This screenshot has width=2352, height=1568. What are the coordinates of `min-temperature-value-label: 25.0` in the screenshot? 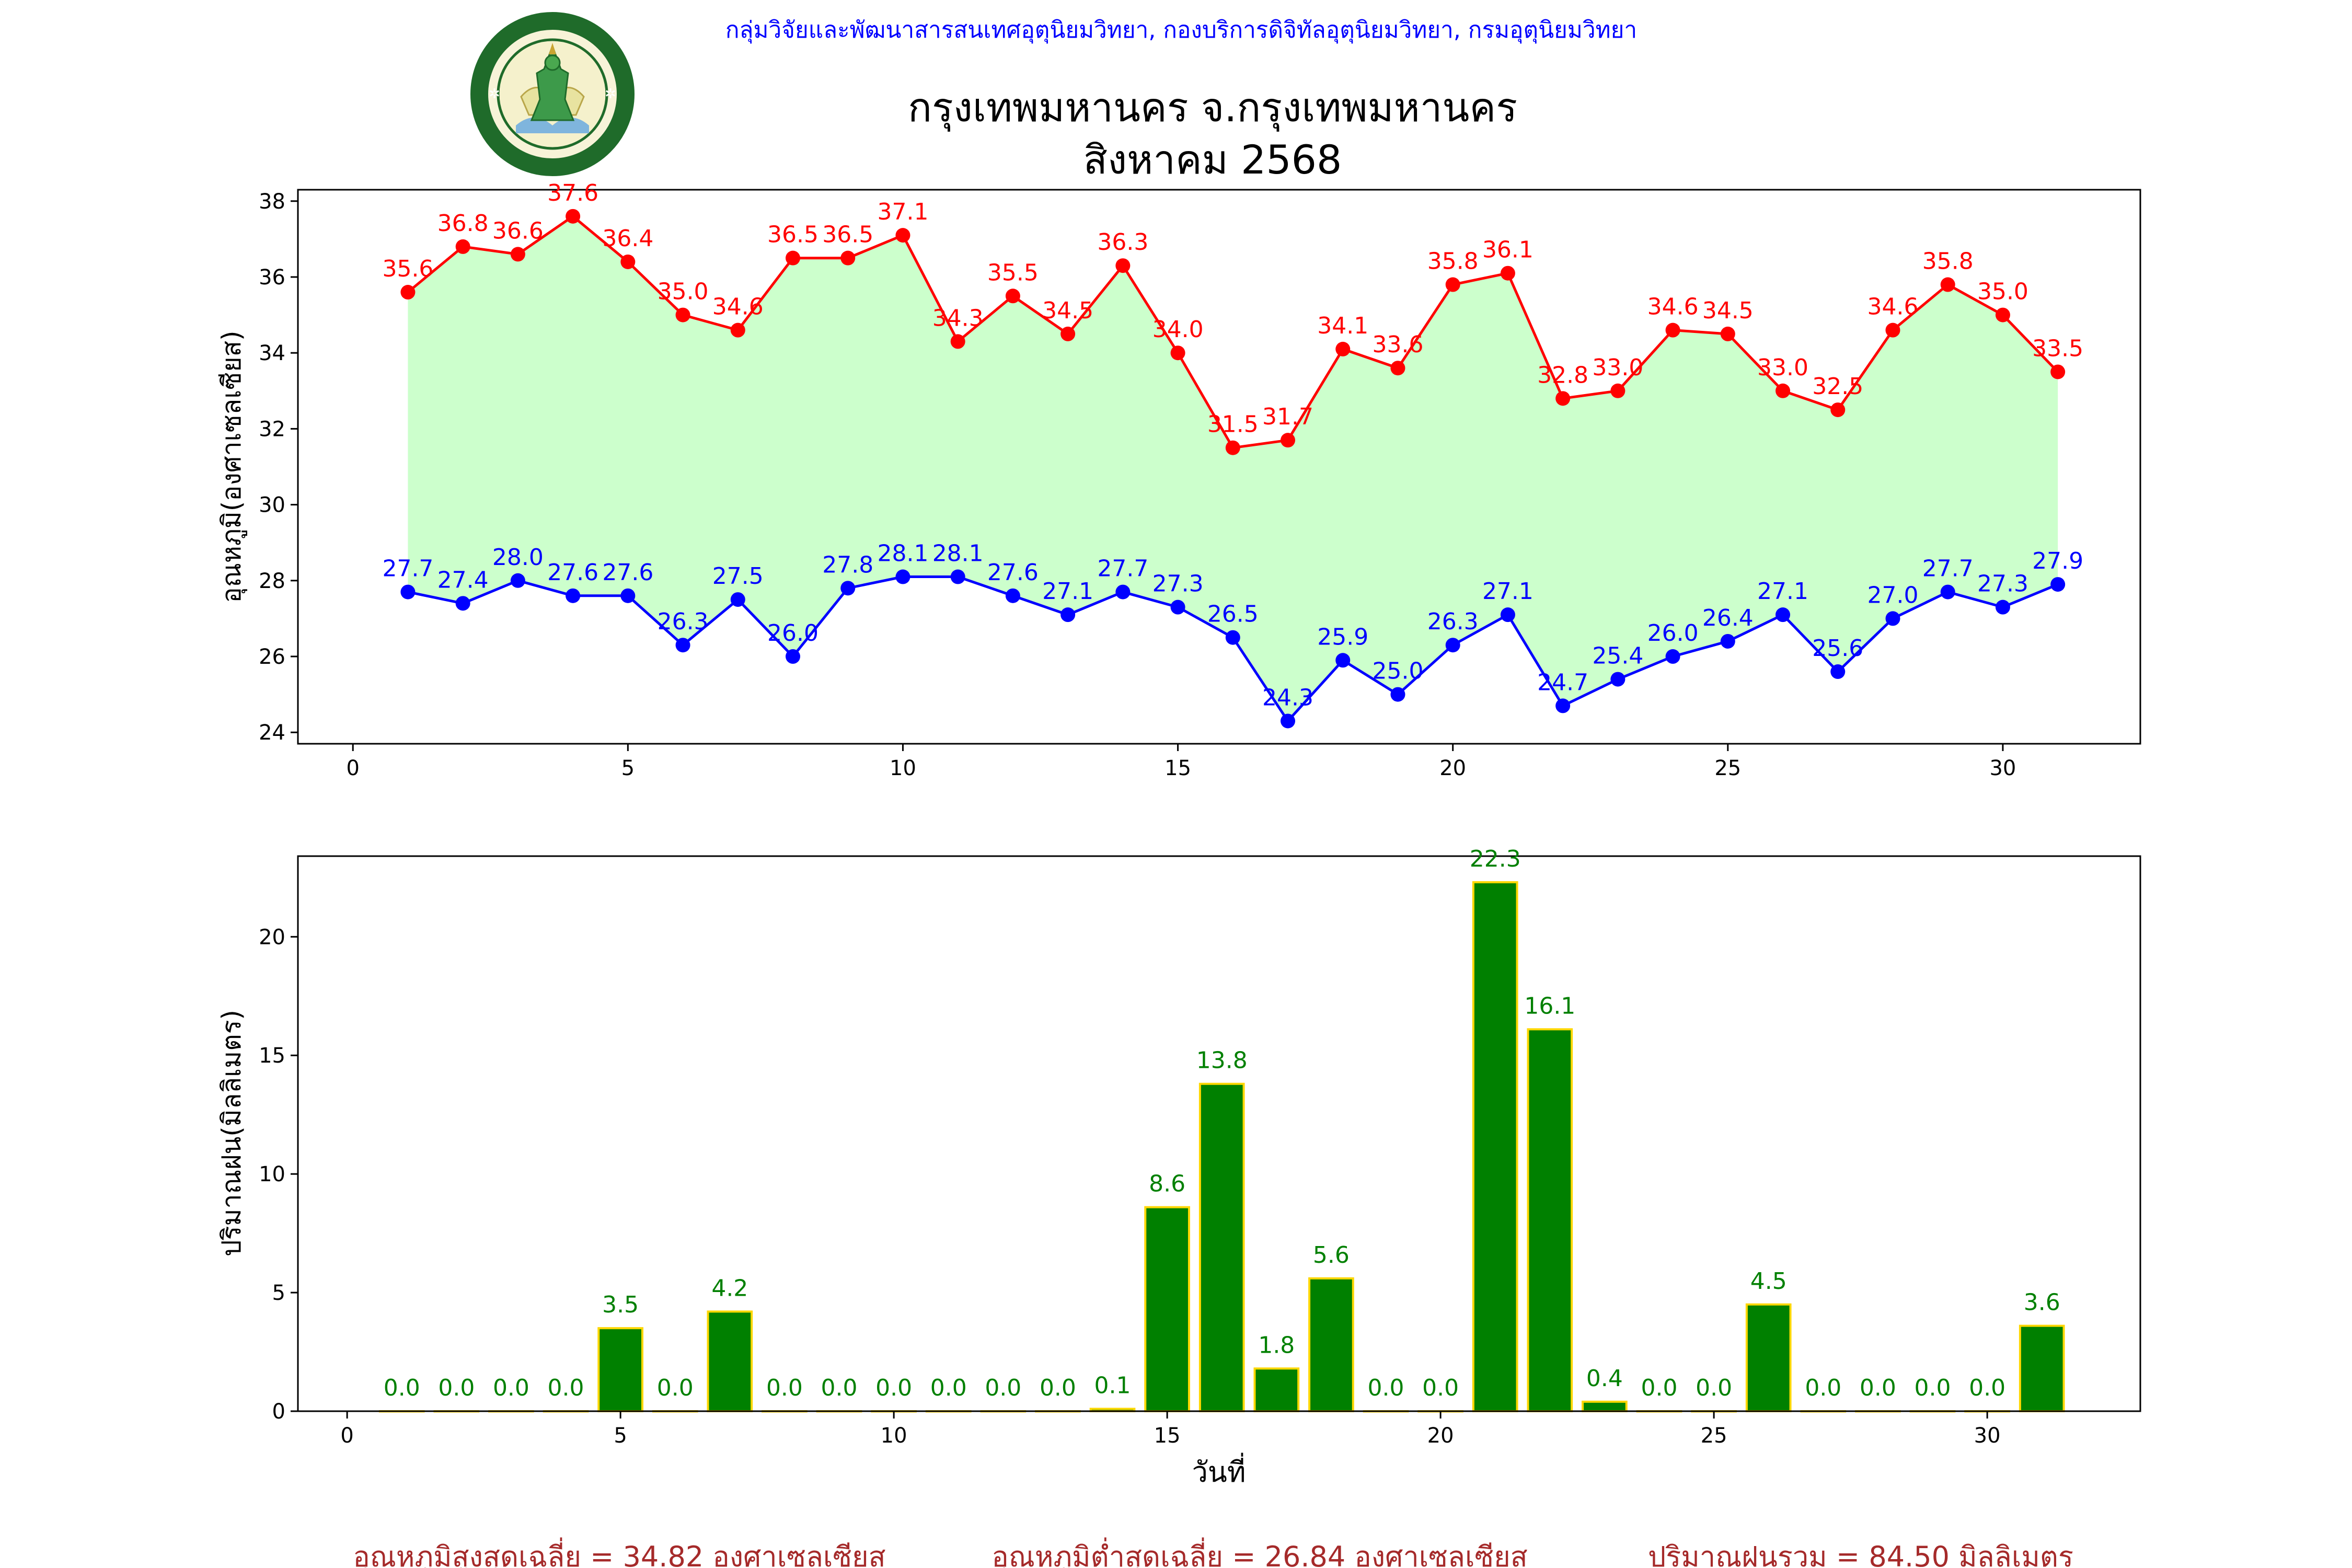 It's located at (1397, 671).